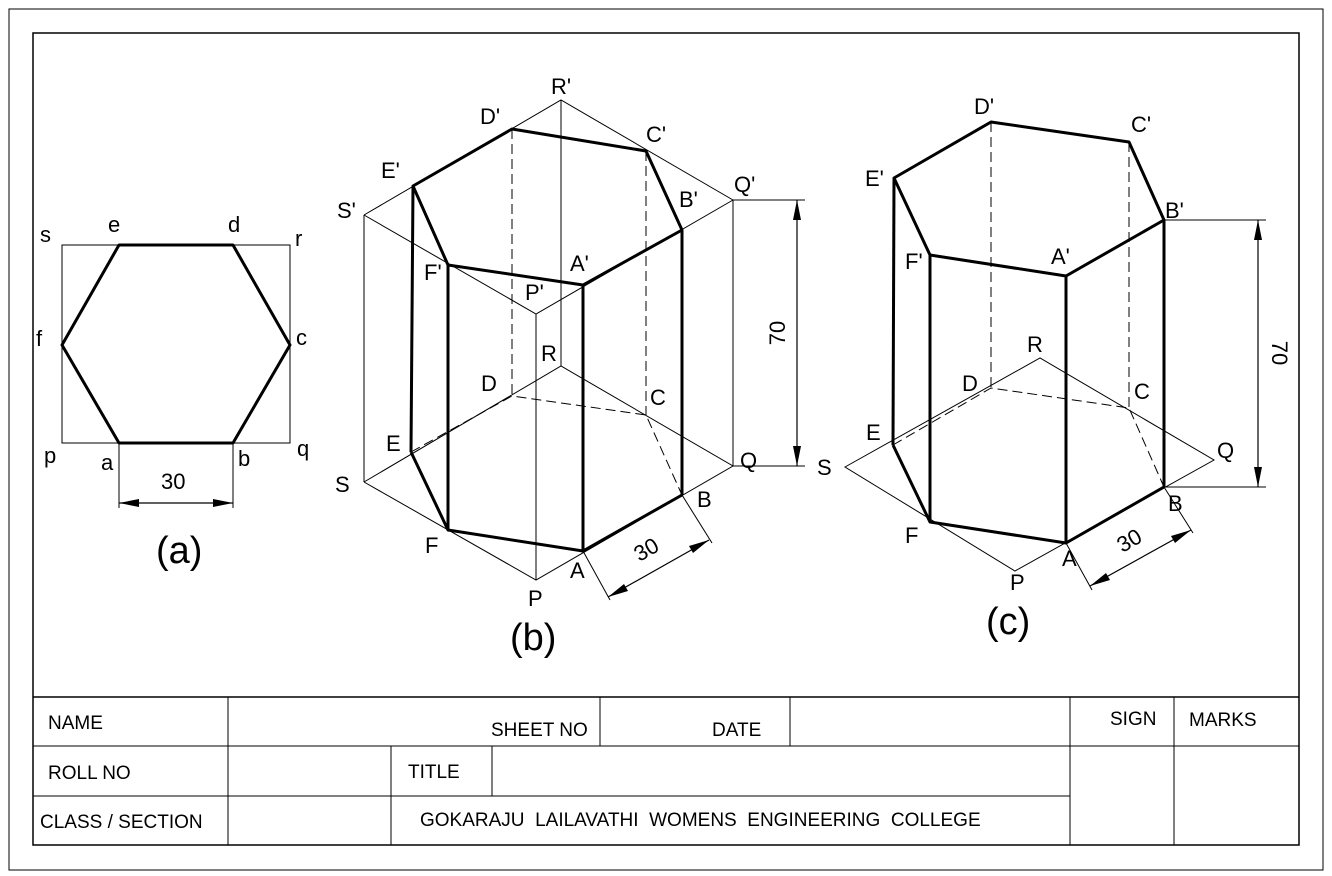 The image size is (1332, 876). What do you see at coordinates (234, 224) in the screenshot?
I see `label-d: d` at bounding box center [234, 224].